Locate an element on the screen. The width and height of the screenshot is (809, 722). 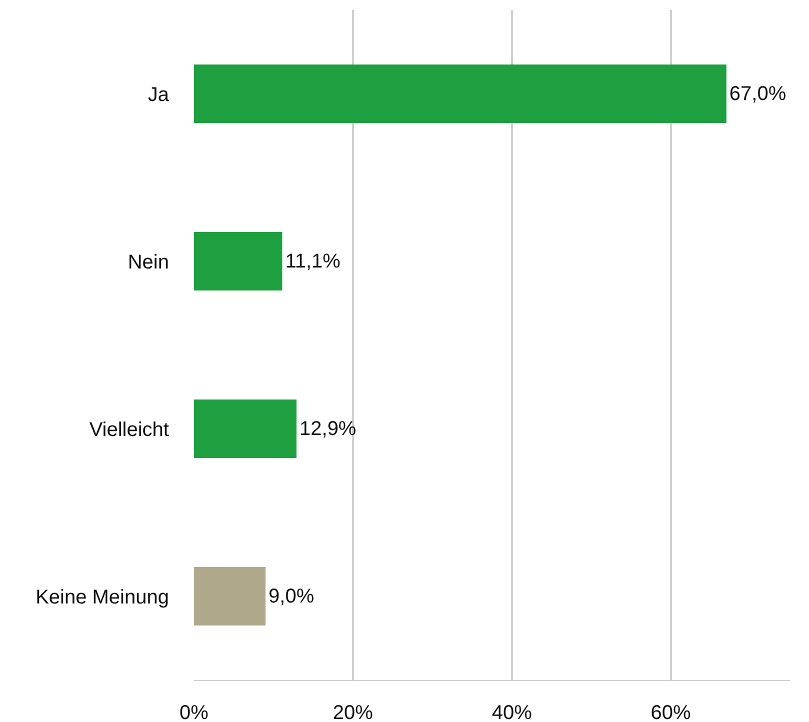
x-tick-label: 20% is located at coordinates (353, 712).